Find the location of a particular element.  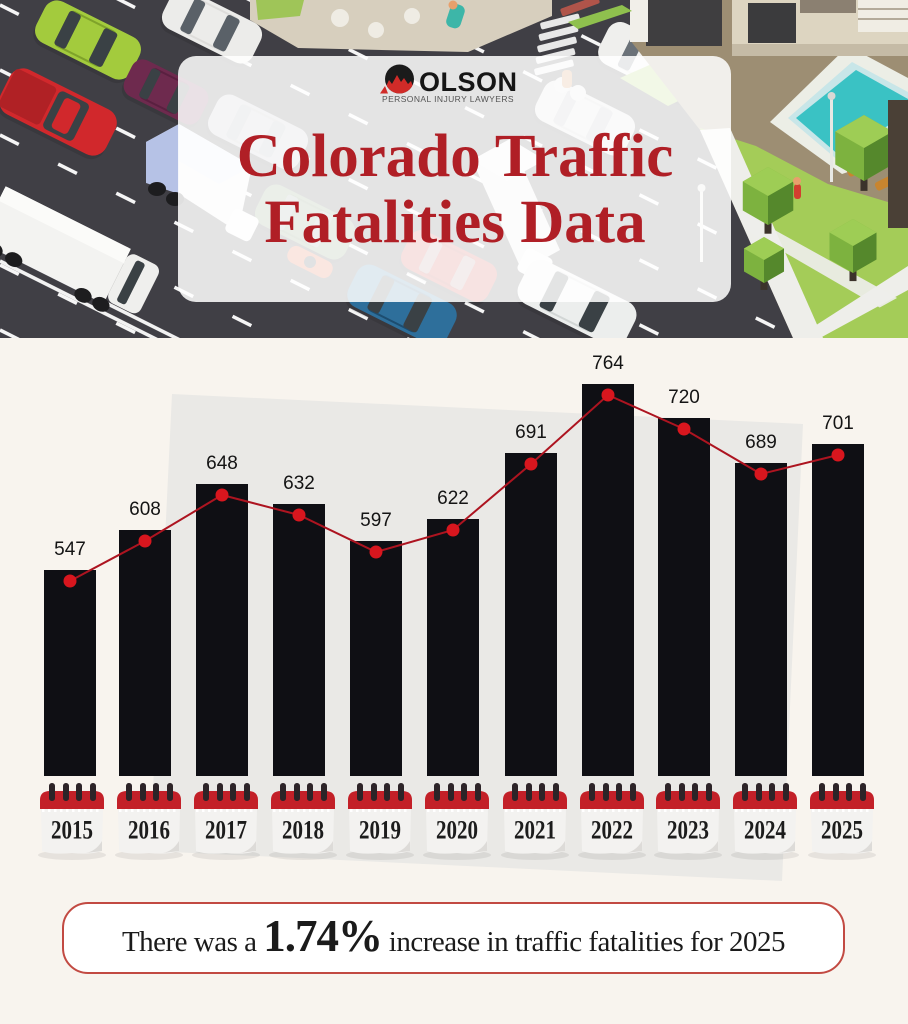

svg-text: 2023 is located at coordinates (688, 830).